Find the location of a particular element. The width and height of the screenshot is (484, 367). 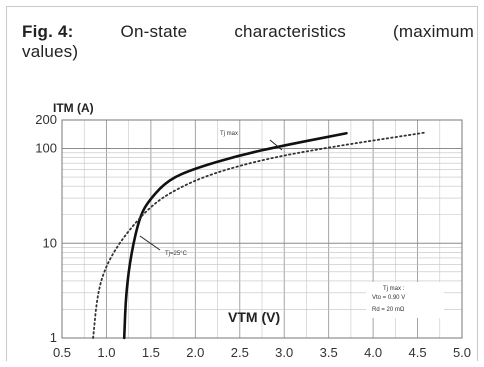

x-tick-label: 5.0 is located at coordinates (462, 352).